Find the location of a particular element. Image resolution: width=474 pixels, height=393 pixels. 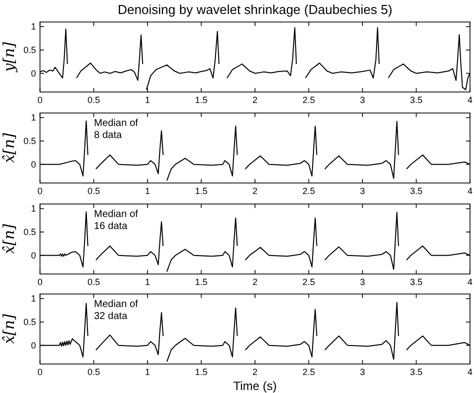

chart-title: Denoising by wavelet shrinkage (Daubechies 5) is located at coordinates (255, 9).